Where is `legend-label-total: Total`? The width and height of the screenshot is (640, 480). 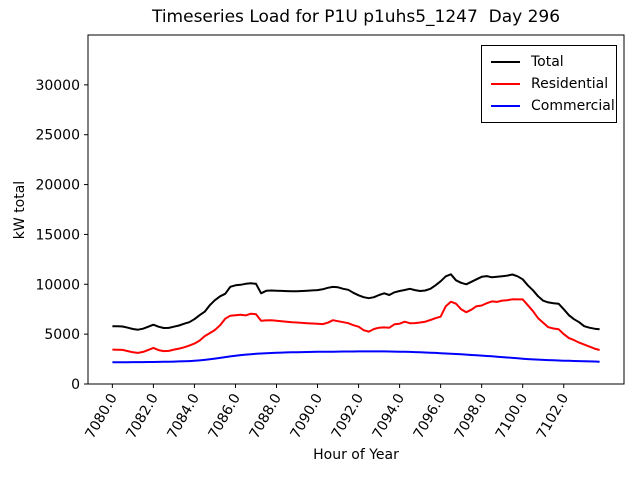
legend-label-total: Total is located at coordinates (547, 62).